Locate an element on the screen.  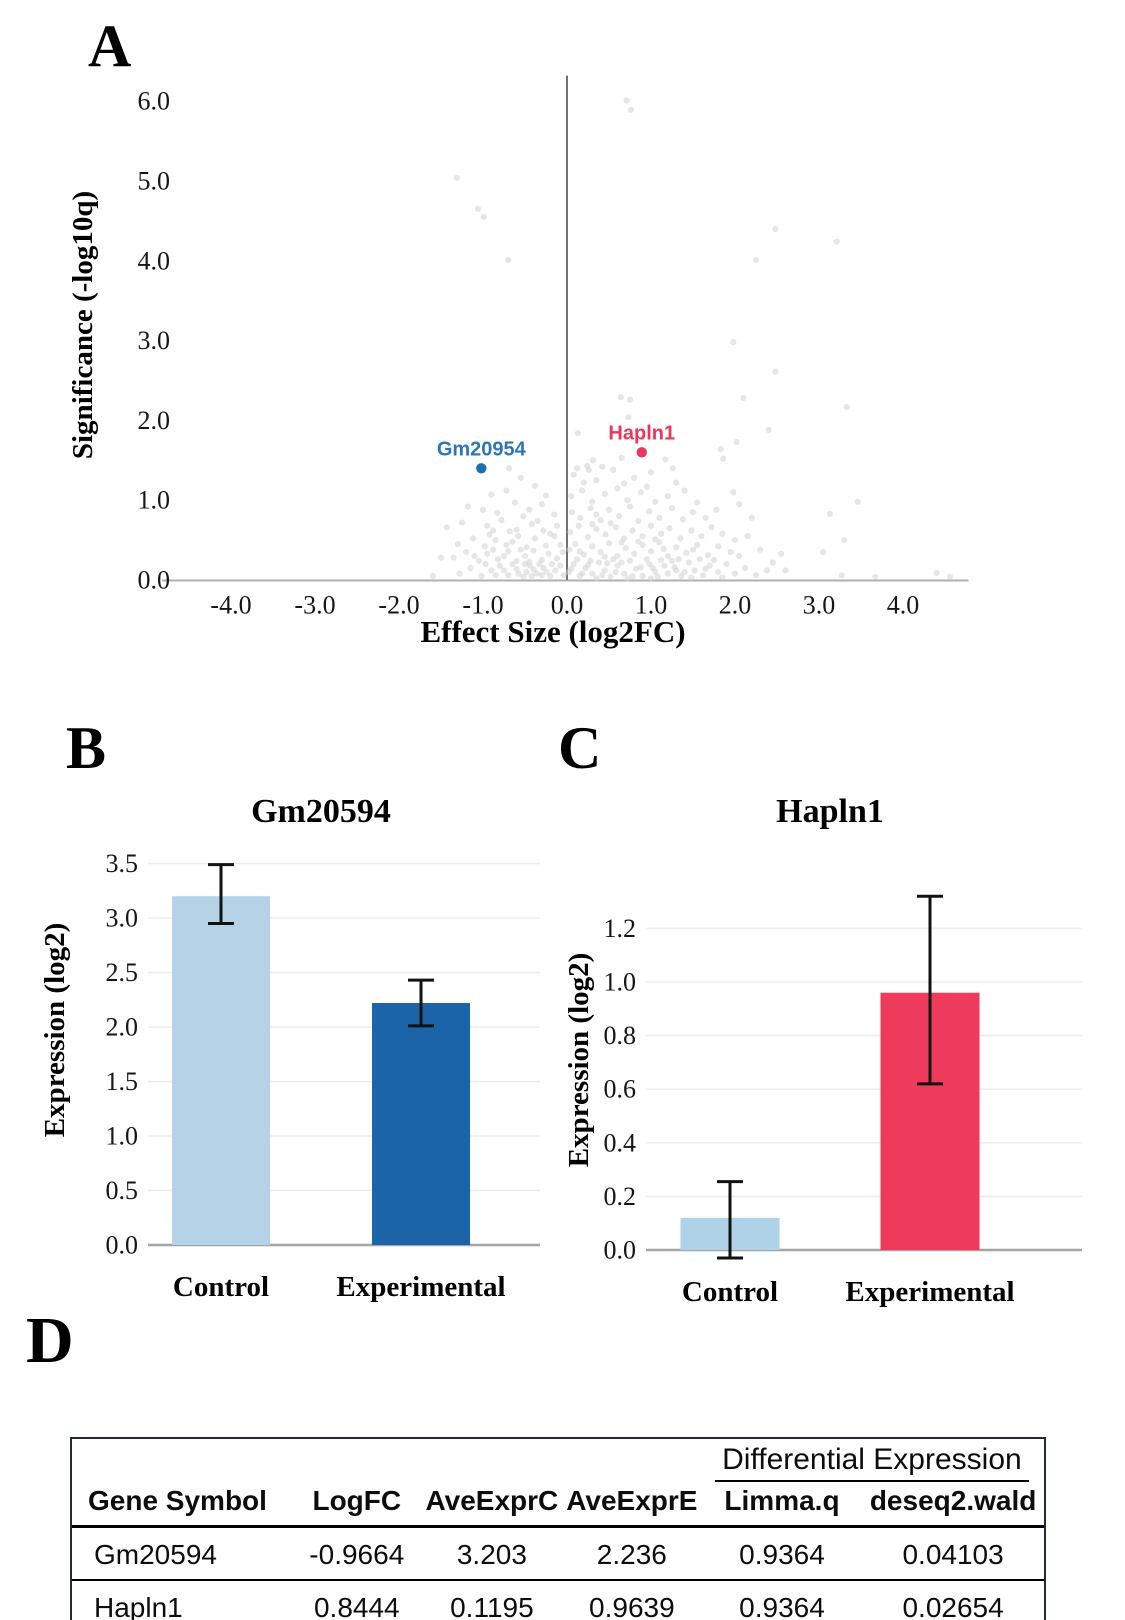
volcano-xtick: 0.0 is located at coordinates (567, 604).